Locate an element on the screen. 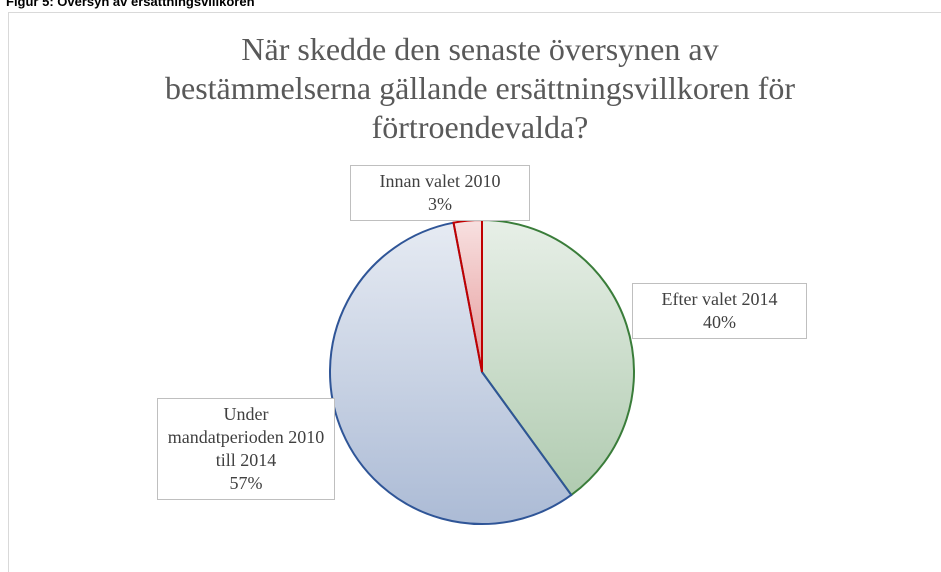 This screenshot has height=572, width=941. label-category: Efter valet 2014 is located at coordinates (719, 299).